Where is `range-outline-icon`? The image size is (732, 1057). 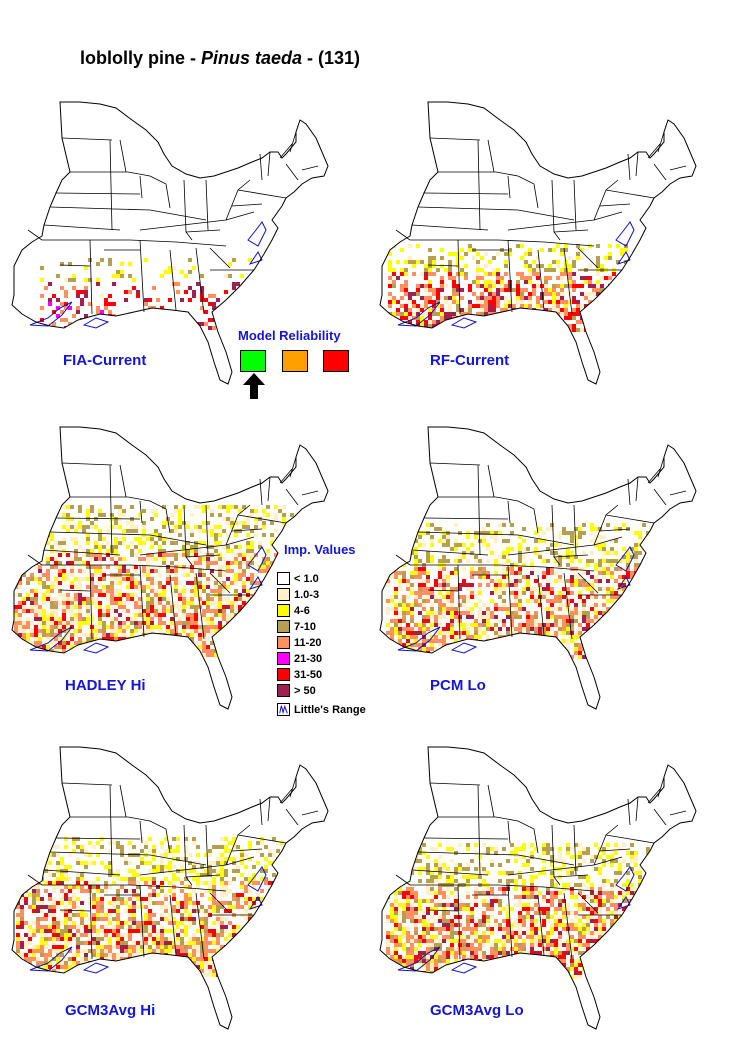
range-outline-icon is located at coordinates (283, 710).